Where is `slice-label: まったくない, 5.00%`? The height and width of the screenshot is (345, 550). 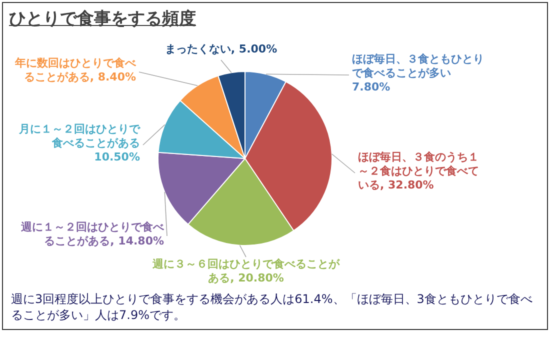
slice-label: まったくない, 5.00% is located at coordinates (221, 49).